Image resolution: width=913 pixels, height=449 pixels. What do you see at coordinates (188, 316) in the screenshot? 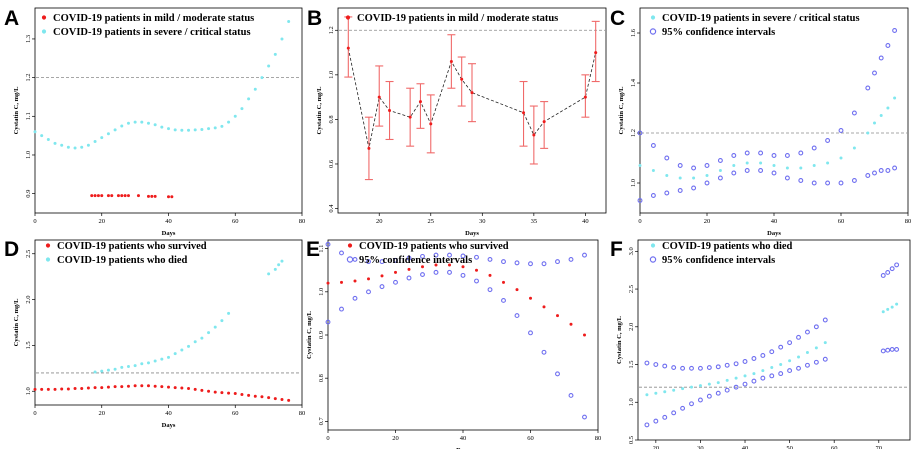
I see `series-severe` at bounding box center [188, 316].